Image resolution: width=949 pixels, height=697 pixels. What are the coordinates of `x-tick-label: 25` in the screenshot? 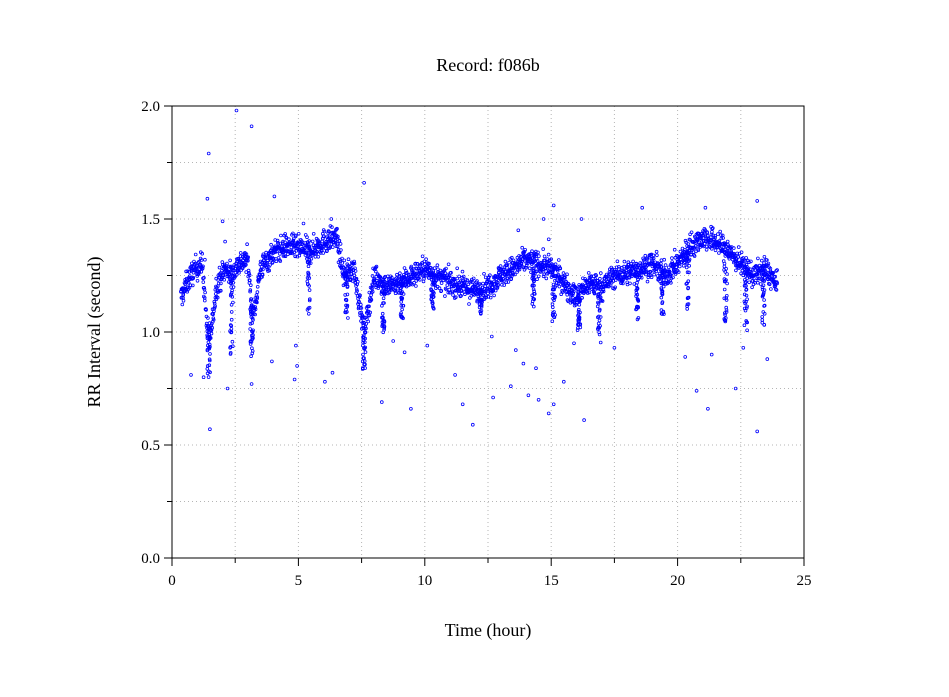 It's located at (804, 581).